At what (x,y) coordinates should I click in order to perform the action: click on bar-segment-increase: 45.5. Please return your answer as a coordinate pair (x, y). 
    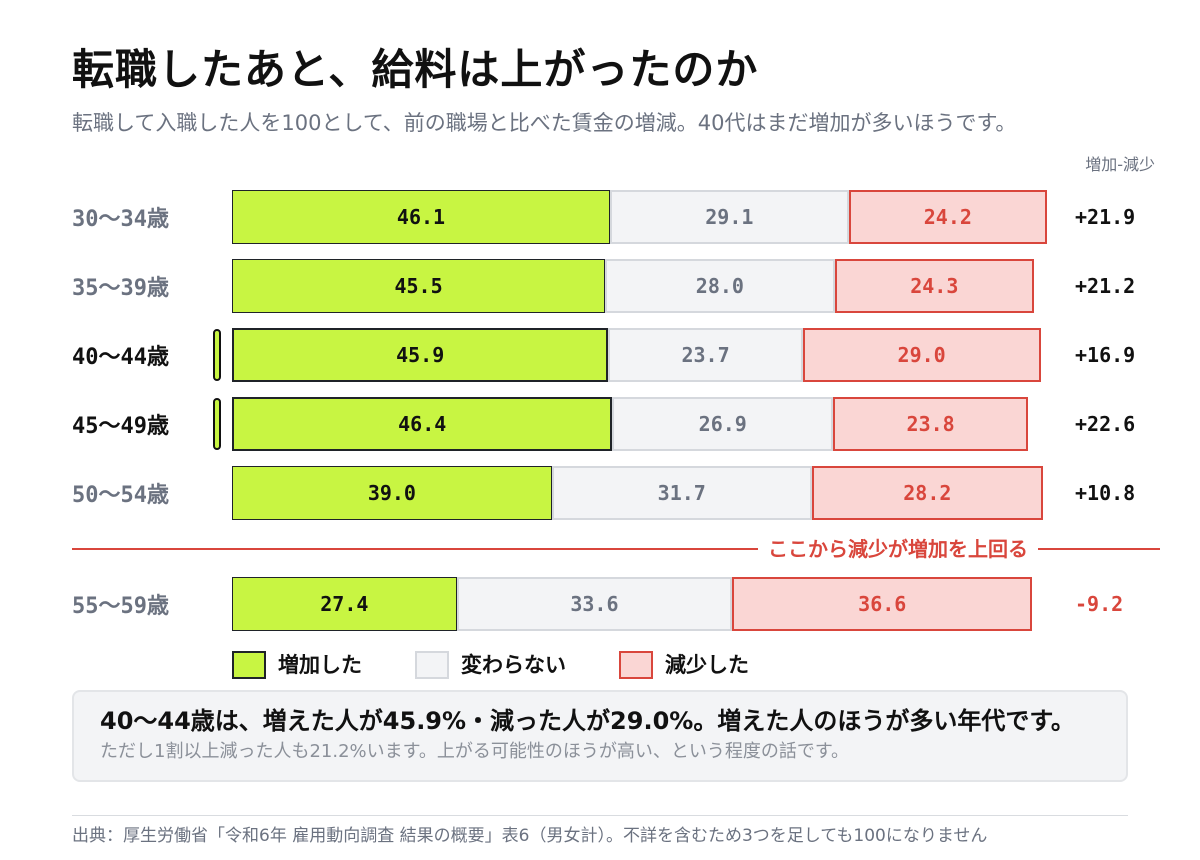
    Looking at the image, I should click on (419, 286).